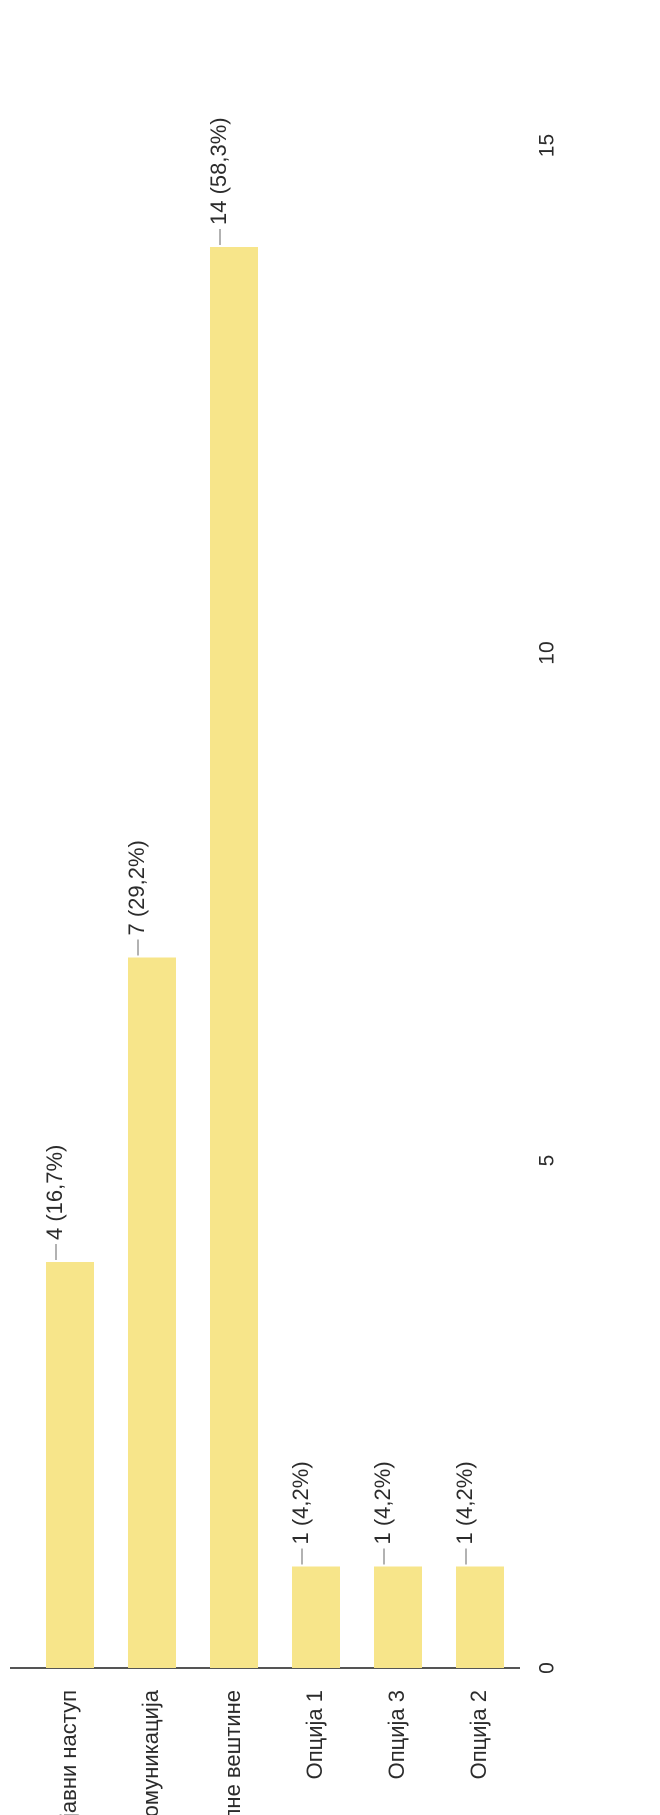  Describe the element at coordinates (547, 1161) in the screenshot. I see `value-tick-label: 5` at that location.